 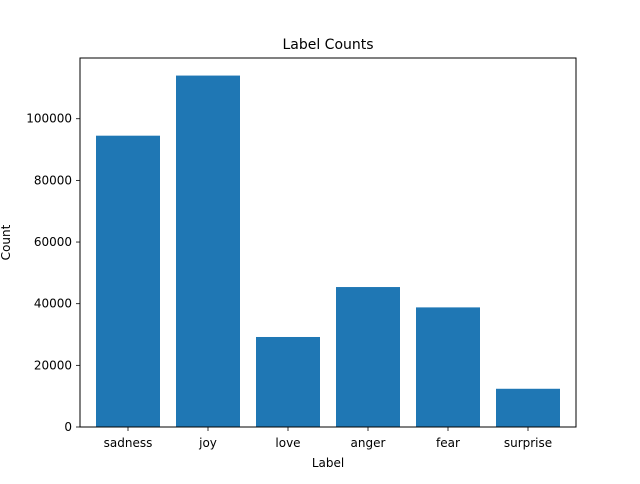 What do you see at coordinates (207, 443) in the screenshot?
I see `x-tick-label-joy: joy` at bounding box center [207, 443].